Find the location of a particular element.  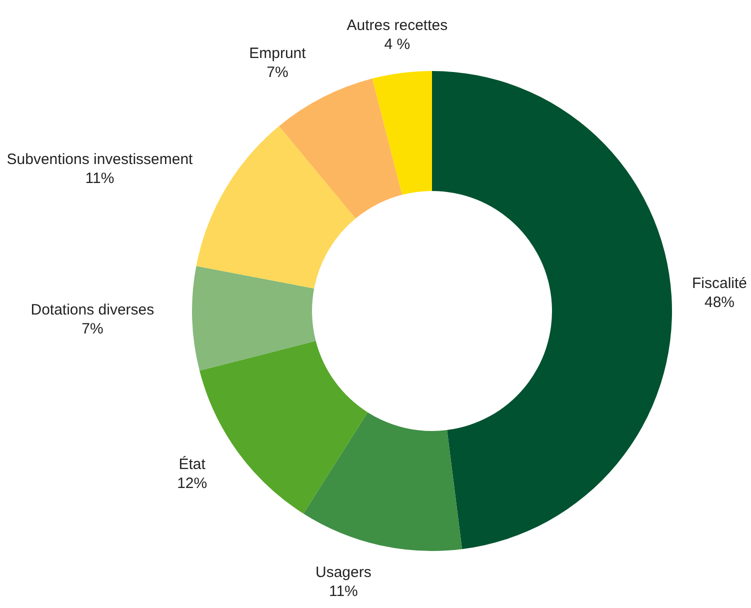

slice-label: Fiscalité is located at coordinates (719, 283).